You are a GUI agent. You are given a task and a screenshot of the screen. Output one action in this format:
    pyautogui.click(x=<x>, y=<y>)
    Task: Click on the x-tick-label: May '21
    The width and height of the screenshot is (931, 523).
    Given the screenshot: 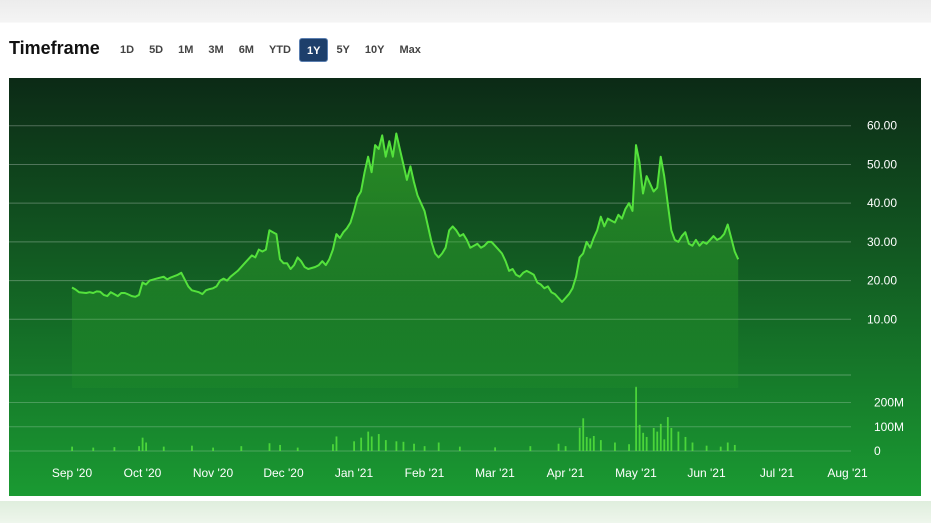 What is the action you would take?
    pyautogui.click(x=636, y=473)
    